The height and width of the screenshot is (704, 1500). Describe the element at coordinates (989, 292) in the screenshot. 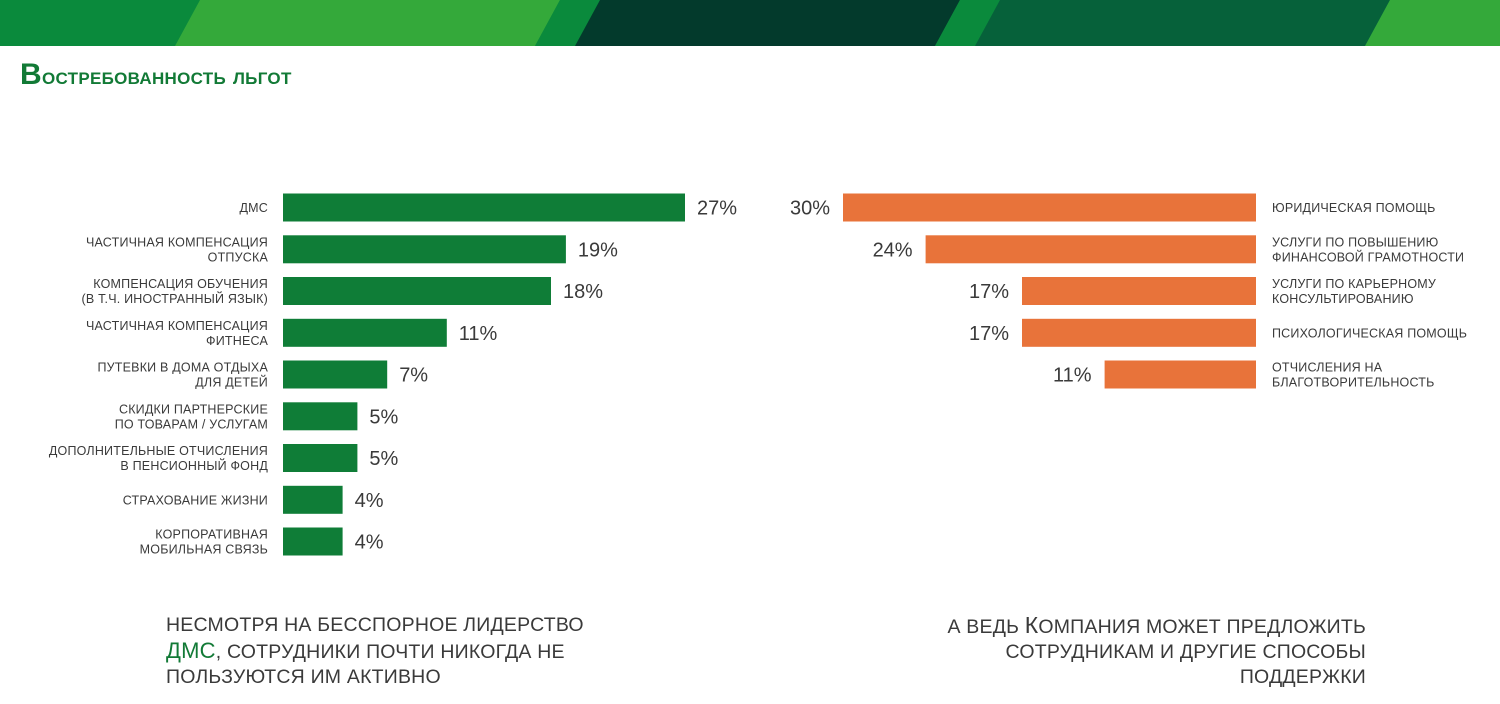

I see `value-label-right-2: 17%` at that location.